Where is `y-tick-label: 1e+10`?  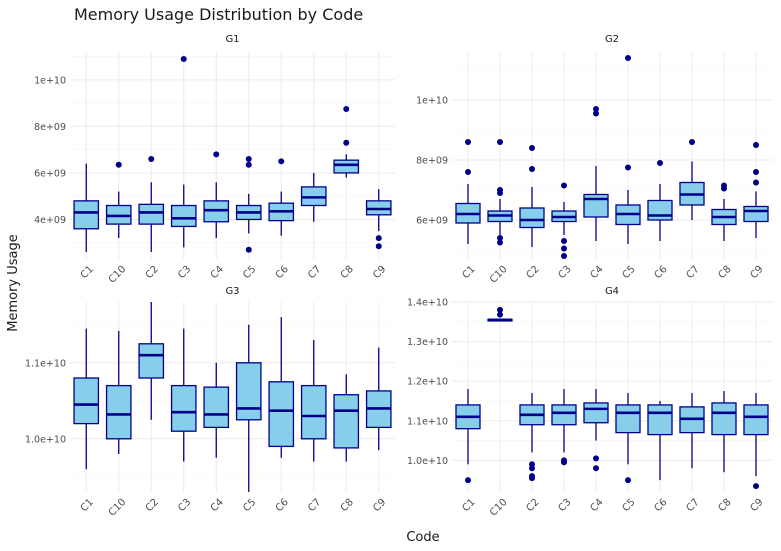 y-tick-label: 1e+10 is located at coordinates (432, 101).